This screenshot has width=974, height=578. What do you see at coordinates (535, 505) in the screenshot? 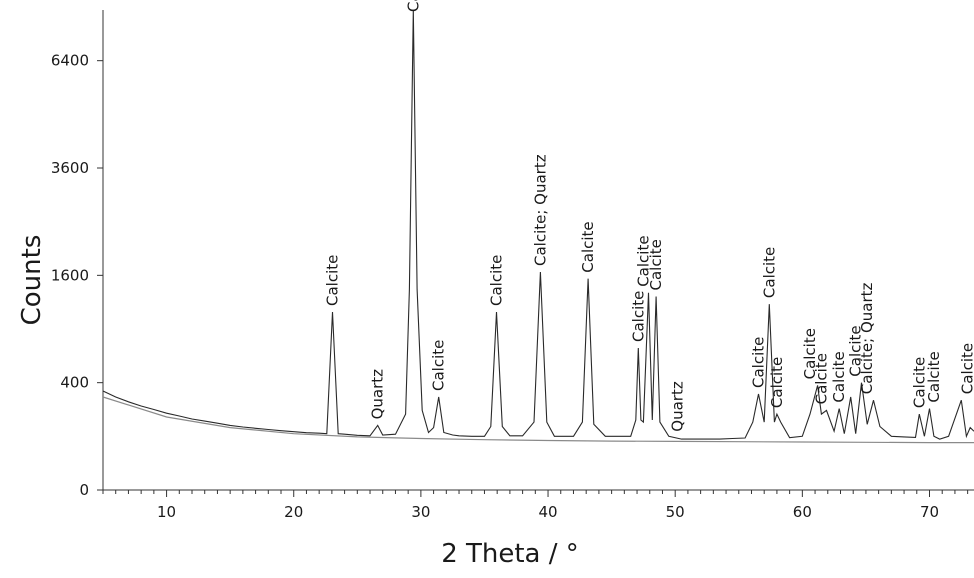
I see `x-axis-ticks: 10 20 30 40 50 60 70` at bounding box center [535, 505].